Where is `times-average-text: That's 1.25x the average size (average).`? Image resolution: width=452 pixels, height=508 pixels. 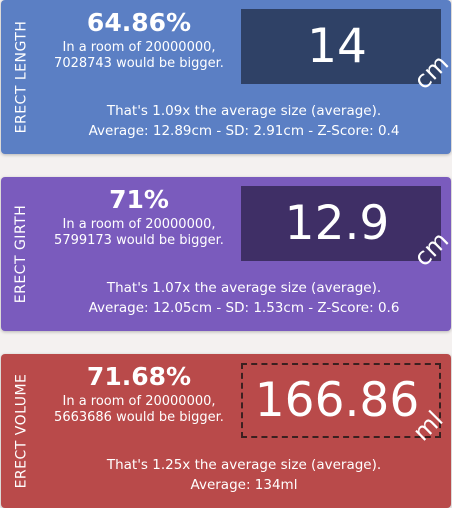 times-average-text: That's 1.25x the average size (average). is located at coordinates (244, 465).